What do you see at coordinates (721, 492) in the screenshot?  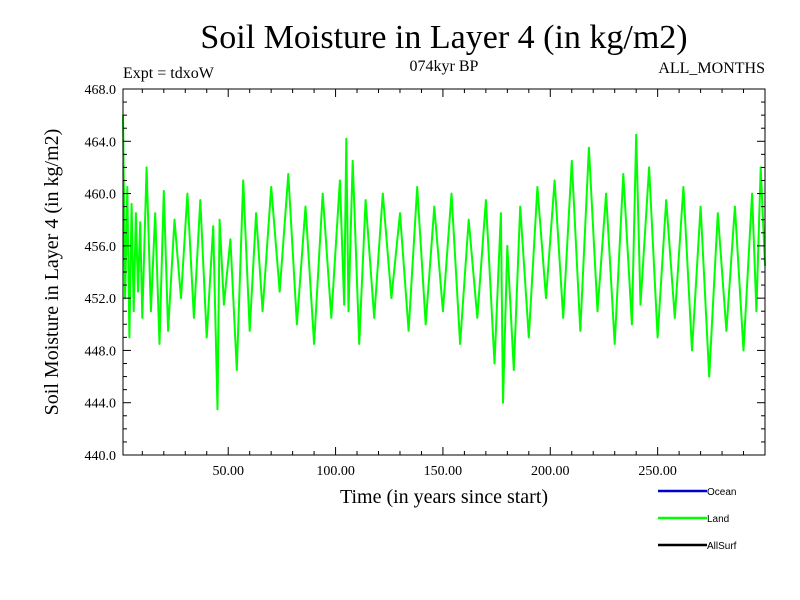 I see `legend-label: Ocean` at bounding box center [721, 492].